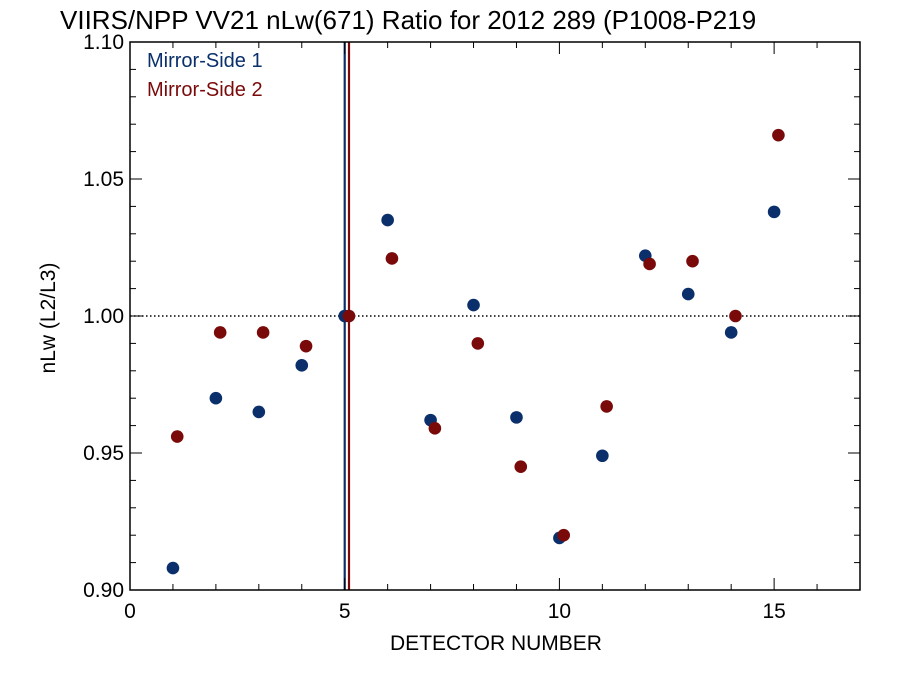 This screenshot has height=675, width=900. What do you see at coordinates (773, 611) in the screenshot?
I see `x-tick-label: 15` at bounding box center [773, 611].